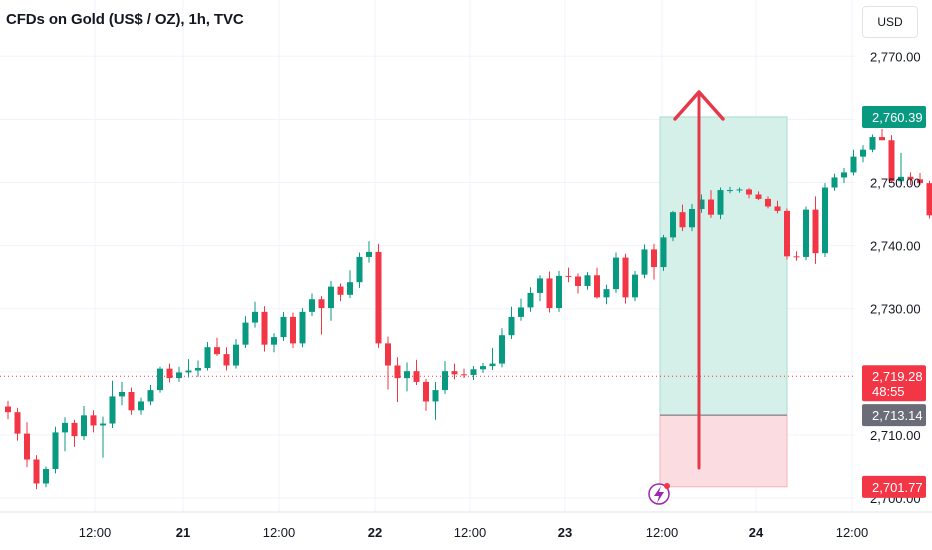  I want to click on stop-loss-badge, so click(894, 486).